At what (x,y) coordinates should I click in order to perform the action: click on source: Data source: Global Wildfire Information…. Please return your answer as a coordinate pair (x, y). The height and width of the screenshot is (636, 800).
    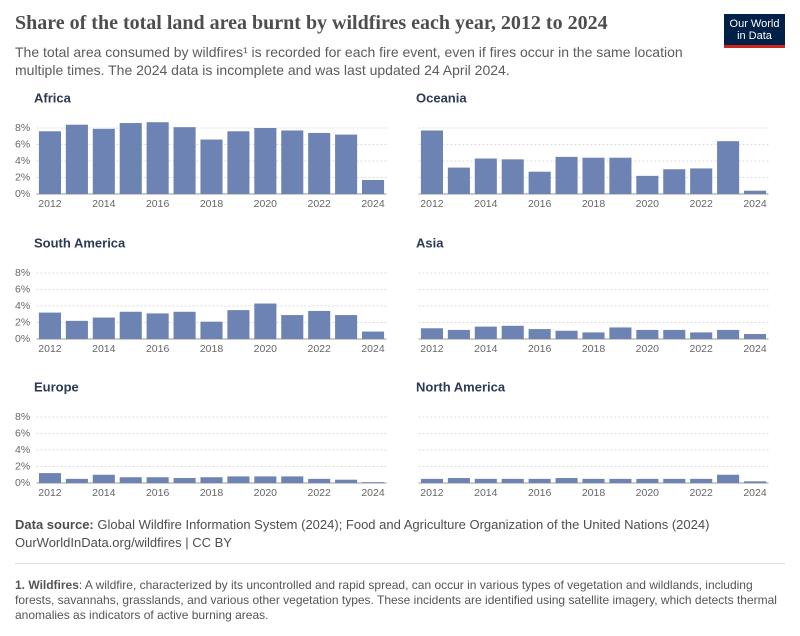
    Looking at the image, I should click on (400, 534).